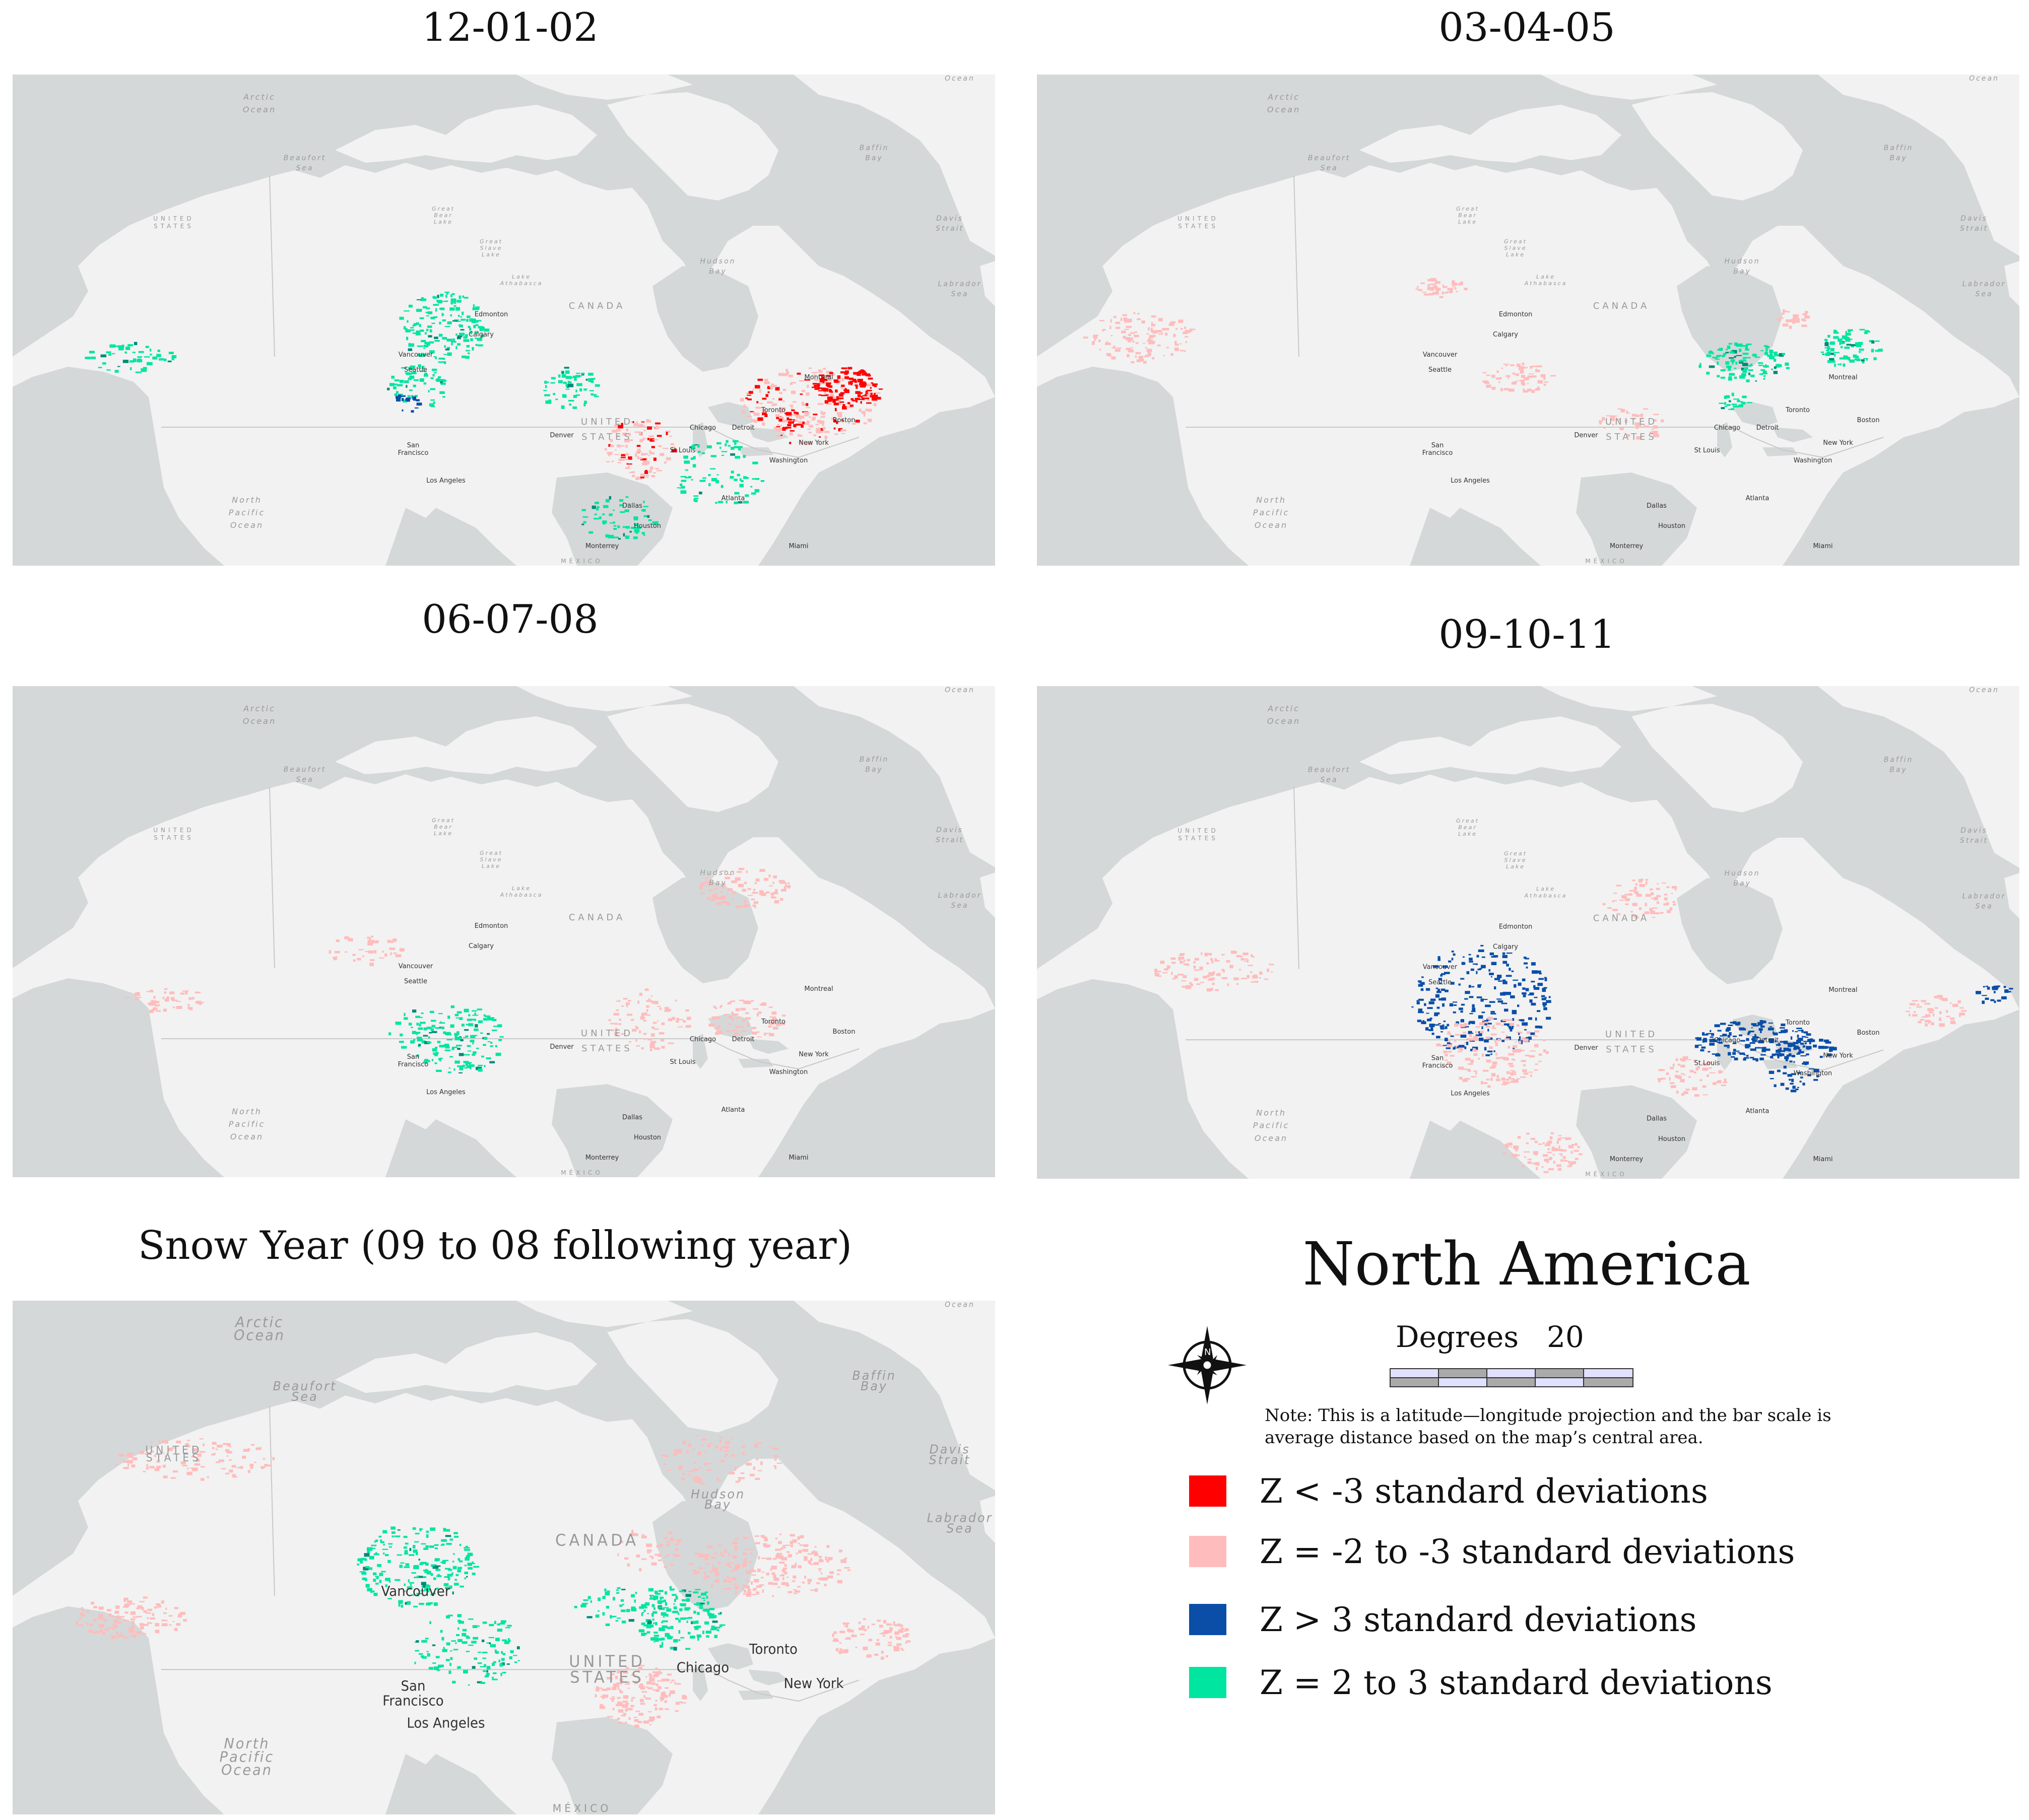  What do you see at coordinates (1793, 434) in the screenshot?
I see `water-body` at bounding box center [1793, 434].